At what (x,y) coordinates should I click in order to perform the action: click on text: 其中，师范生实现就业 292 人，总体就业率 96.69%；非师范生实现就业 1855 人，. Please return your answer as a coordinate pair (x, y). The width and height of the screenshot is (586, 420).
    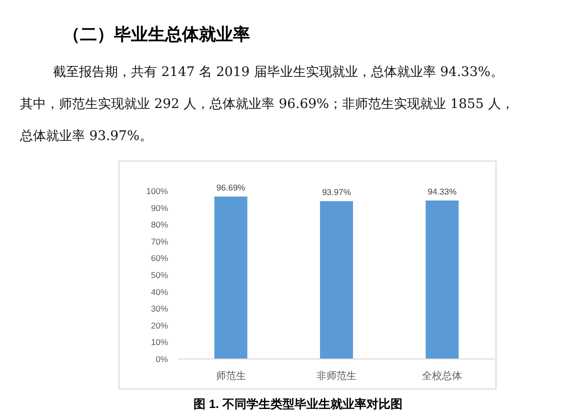
    Looking at the image, I should click on (267, 104).